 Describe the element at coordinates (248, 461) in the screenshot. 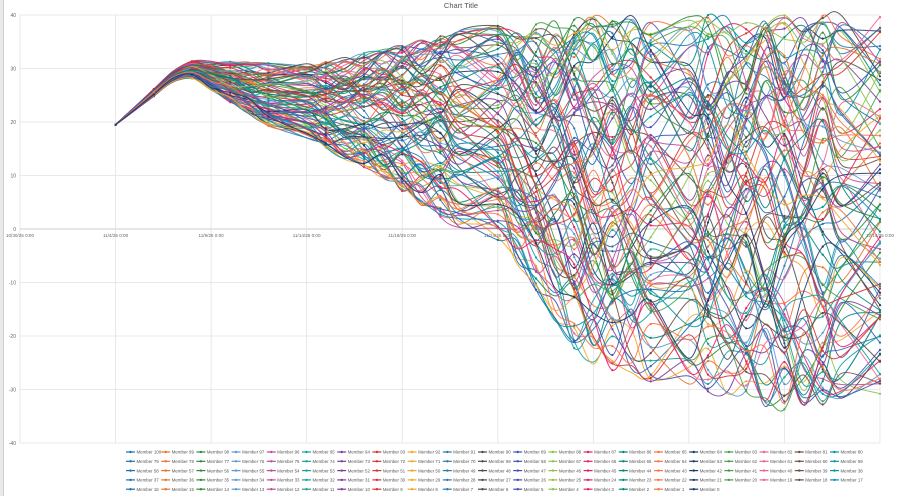

I see `legend-item: Member 76` at that location.